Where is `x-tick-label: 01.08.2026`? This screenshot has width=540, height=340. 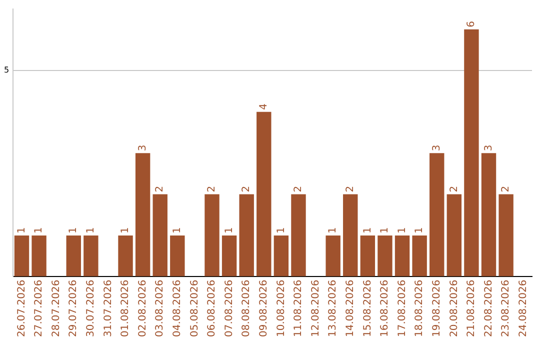
x-tick-label: 01.08.2026 is located at coordinates (126, 309).